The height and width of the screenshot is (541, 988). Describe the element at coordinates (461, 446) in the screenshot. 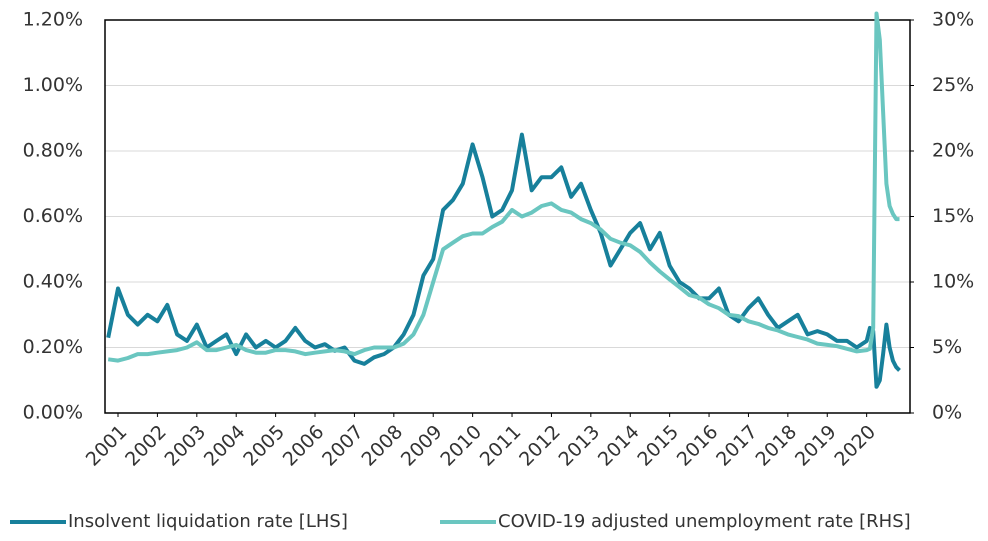

I see `x-tick-label: 2010` at that location.